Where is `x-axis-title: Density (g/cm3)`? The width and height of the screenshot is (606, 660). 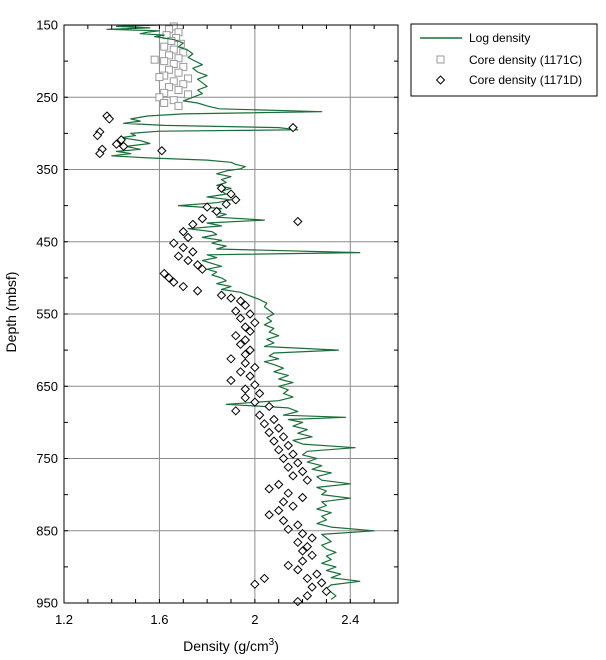 x-axis-title: Density (g/cm3) is located at coordinates (231, 645).